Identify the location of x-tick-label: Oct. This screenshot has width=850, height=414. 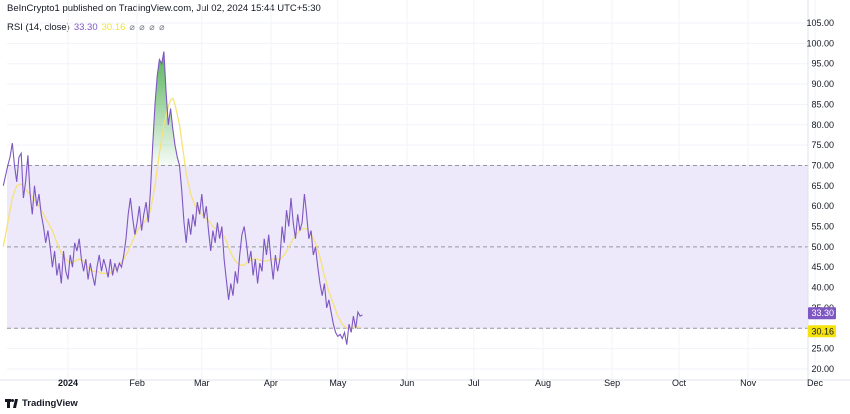
(679, 383).